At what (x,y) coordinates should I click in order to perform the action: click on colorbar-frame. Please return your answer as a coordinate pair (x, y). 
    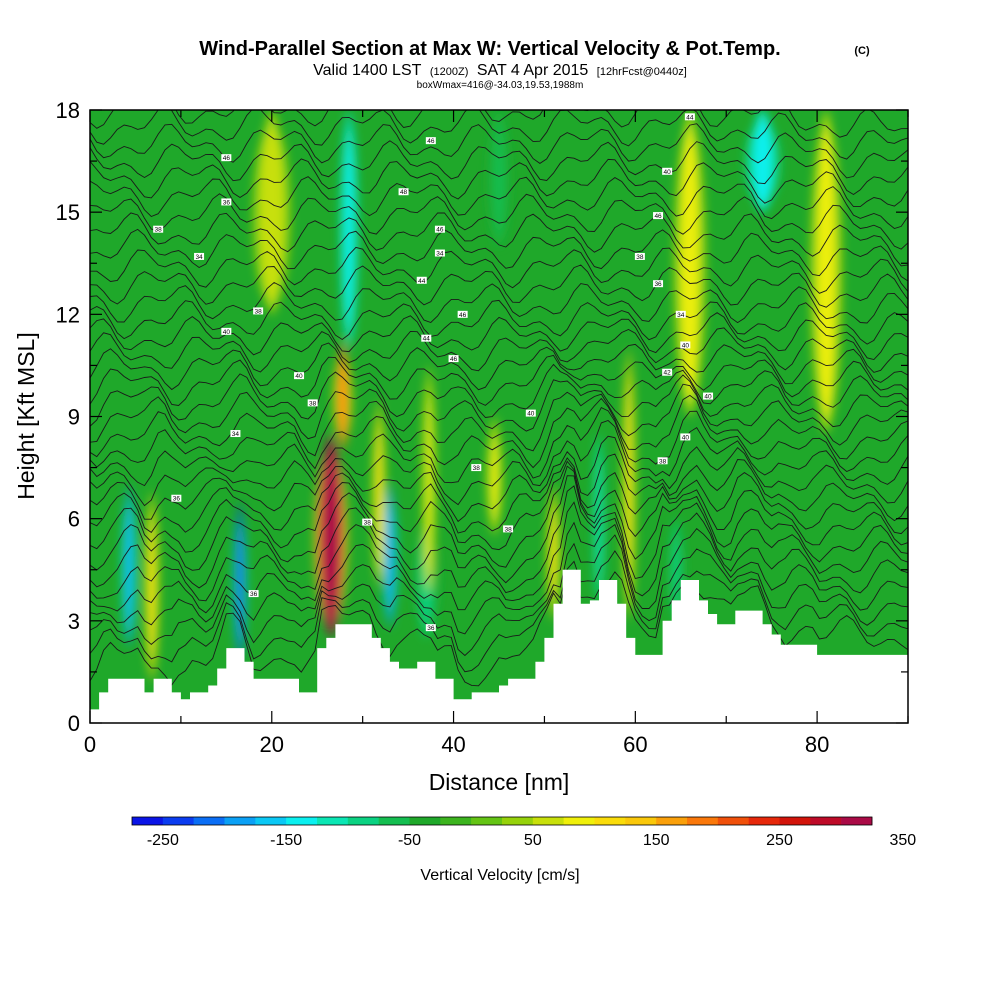
    Looking at the image, I should click on (502, 821).